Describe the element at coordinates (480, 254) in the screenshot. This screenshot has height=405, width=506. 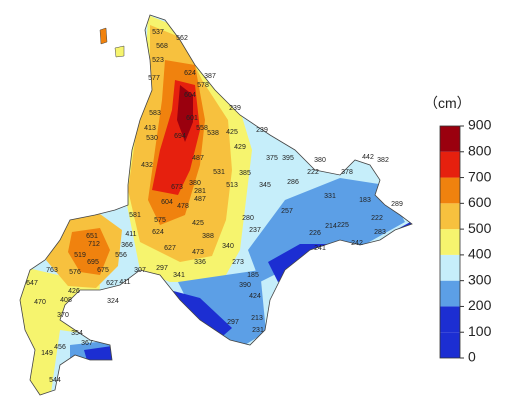
I see `tick-label: 400` at that location.